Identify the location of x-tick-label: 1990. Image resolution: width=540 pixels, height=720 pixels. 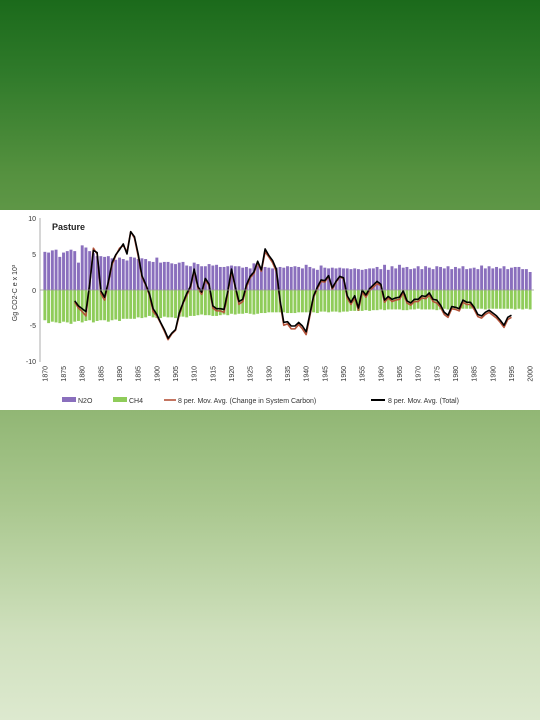
(493, 374).